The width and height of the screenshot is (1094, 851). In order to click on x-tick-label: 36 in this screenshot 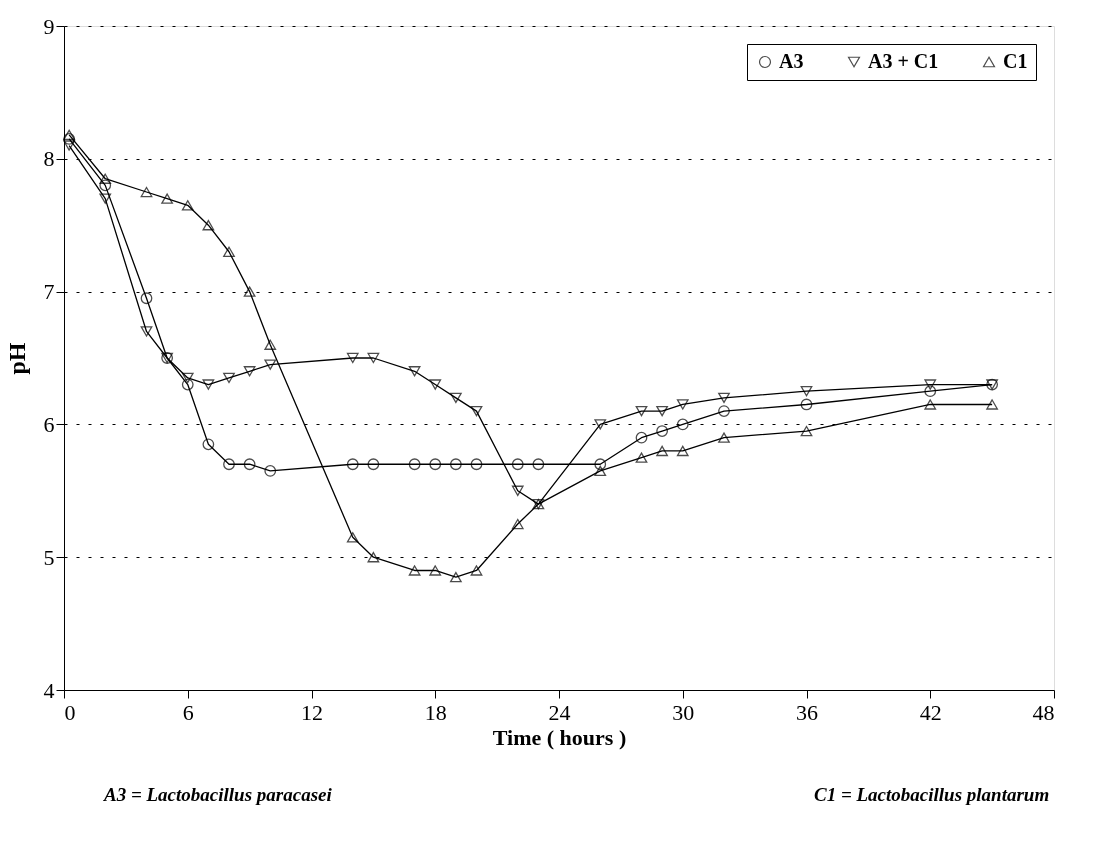, I will do `click(807, 712)`.